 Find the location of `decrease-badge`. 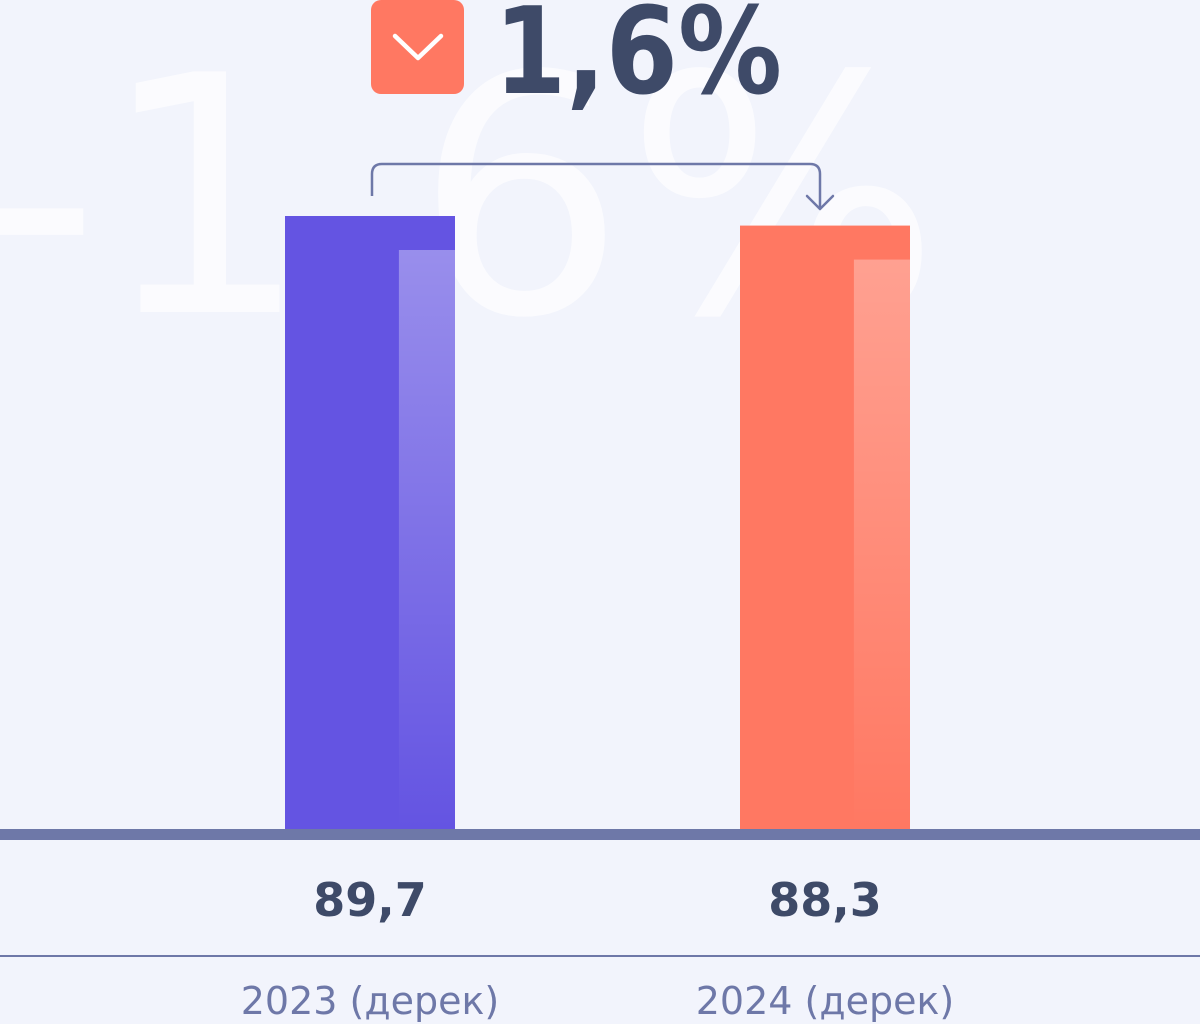

decrease-badge is located at coordinates (417, 47).